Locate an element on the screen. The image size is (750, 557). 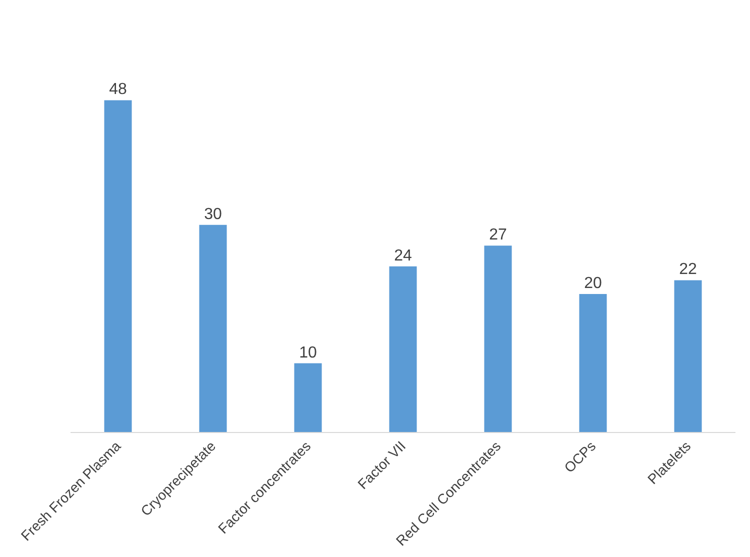
data-label: 30 is located at coordinates (213, 214).